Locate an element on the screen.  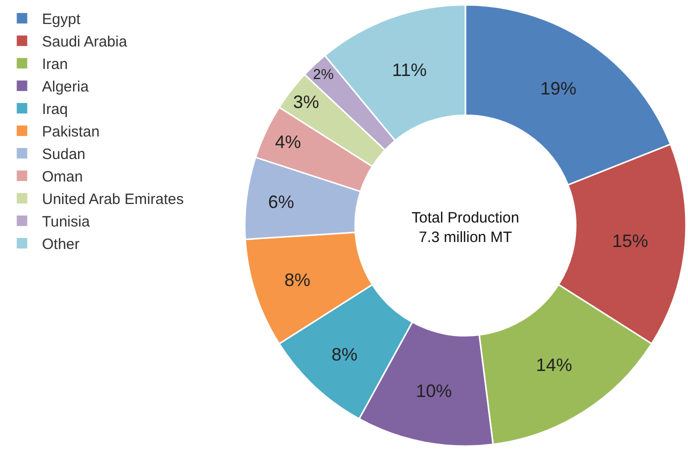
data-label: 10% is located at coordinates (434, 391).